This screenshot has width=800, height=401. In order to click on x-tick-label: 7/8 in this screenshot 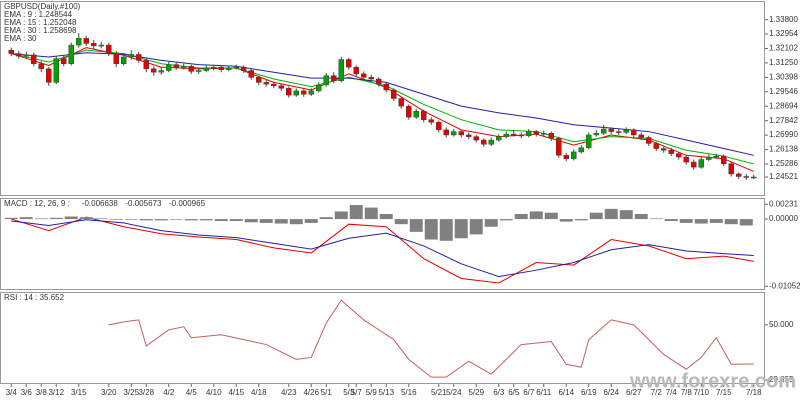, I will do `click(687, 392)`.